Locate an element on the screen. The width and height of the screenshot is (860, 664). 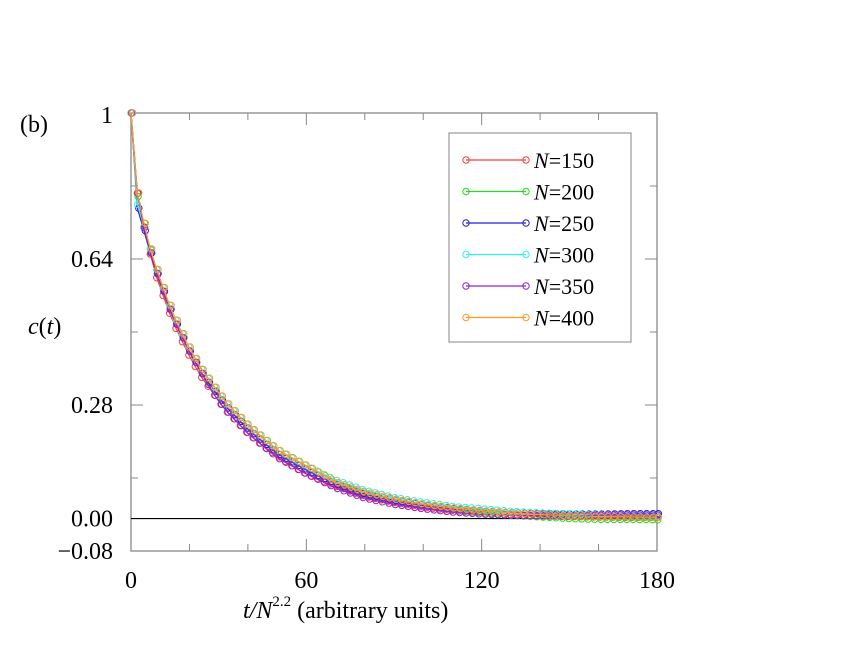
x-axis-label-units: (arbitrary units) is located at coordinates (372, 611).